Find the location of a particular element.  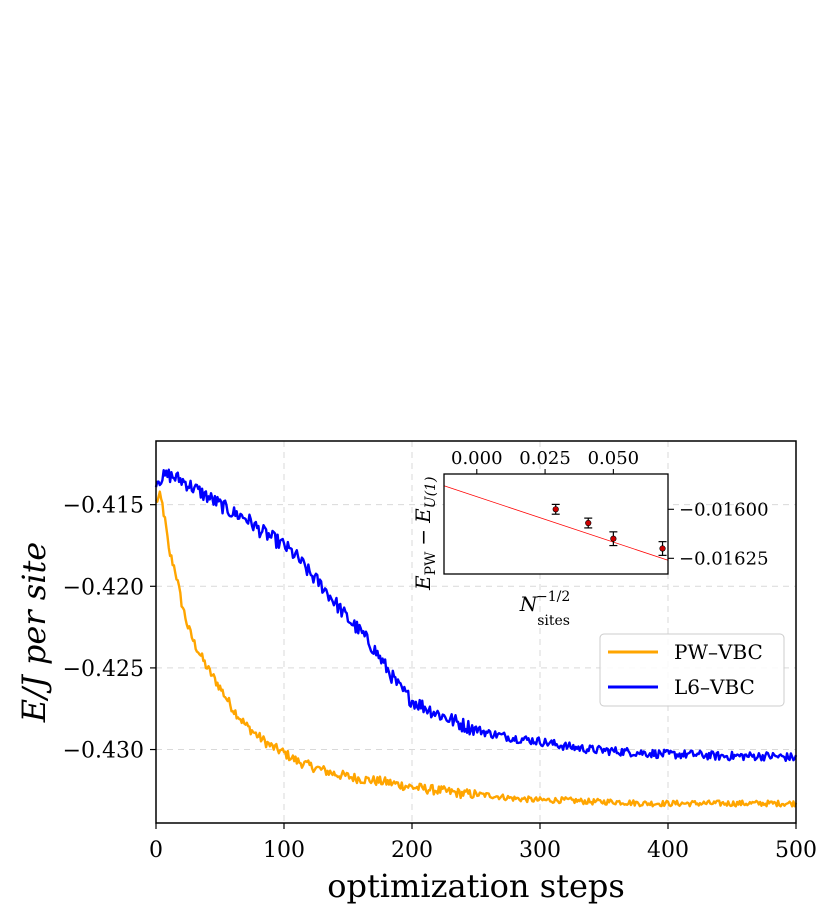

x-axis-label: optimization steps is located at coordinates (476, 886).